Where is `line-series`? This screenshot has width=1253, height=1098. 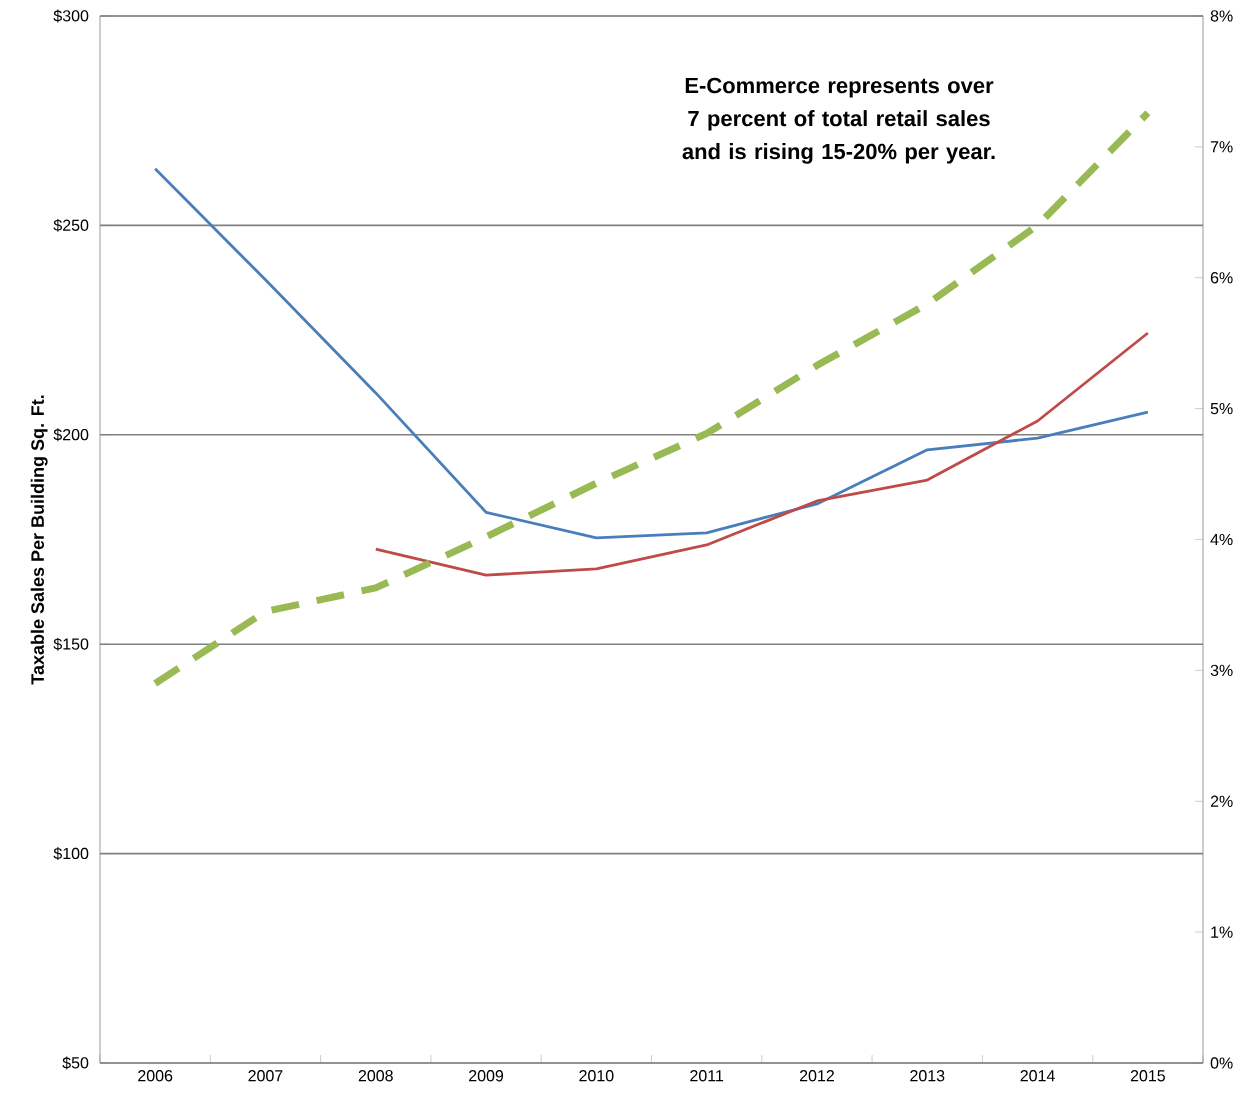
line-series is located at coordinates (762, 454).